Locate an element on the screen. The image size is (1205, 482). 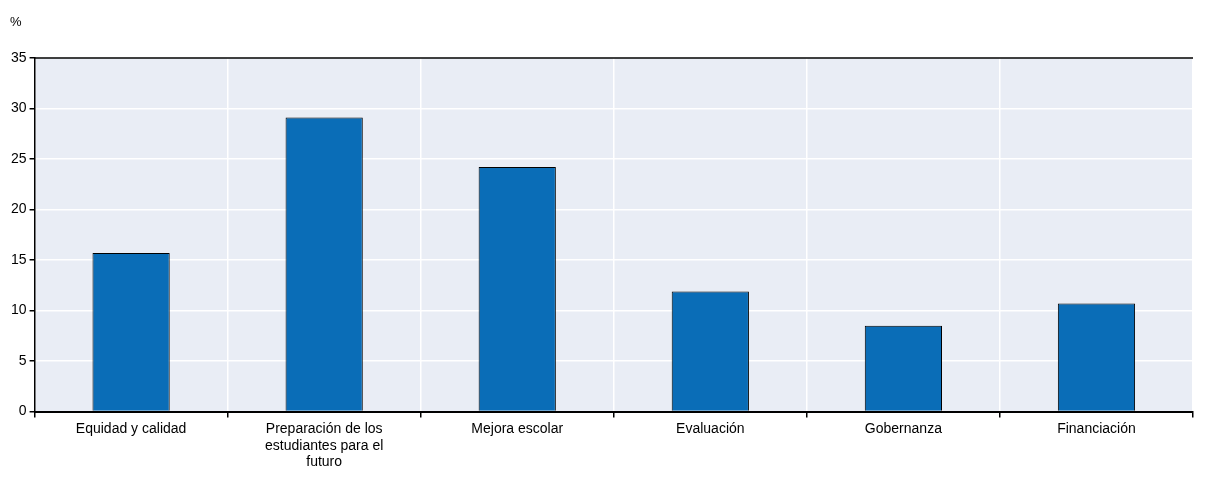
x-tick-label: Equidad y calidad is located at coordinates (131, 427).